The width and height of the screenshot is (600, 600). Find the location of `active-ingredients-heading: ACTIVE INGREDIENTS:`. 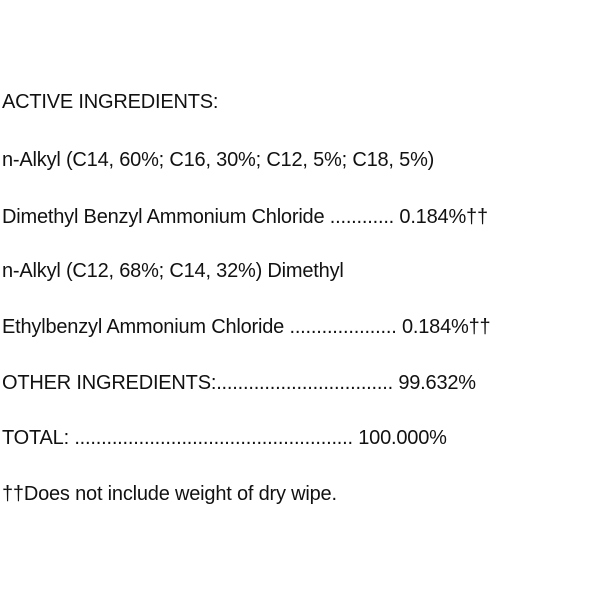

active-ingredients-heading: ACTIVE INGREDIENTS: is located at coordinates (110, 102).